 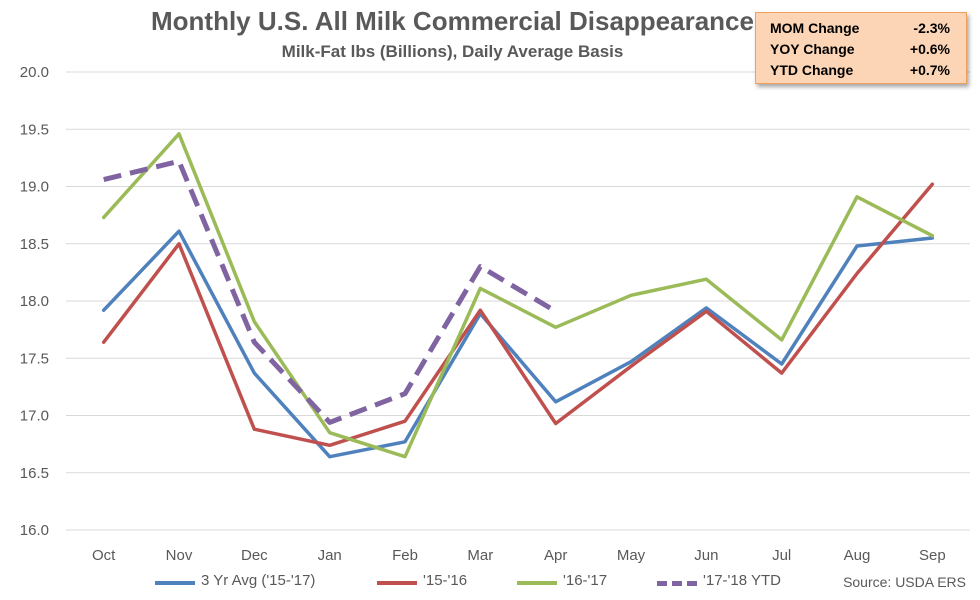 What do you see at coordinates (254, 555) in the screenshot?
I see `x-tick-label: Dec` at bounding box center [254, 555].